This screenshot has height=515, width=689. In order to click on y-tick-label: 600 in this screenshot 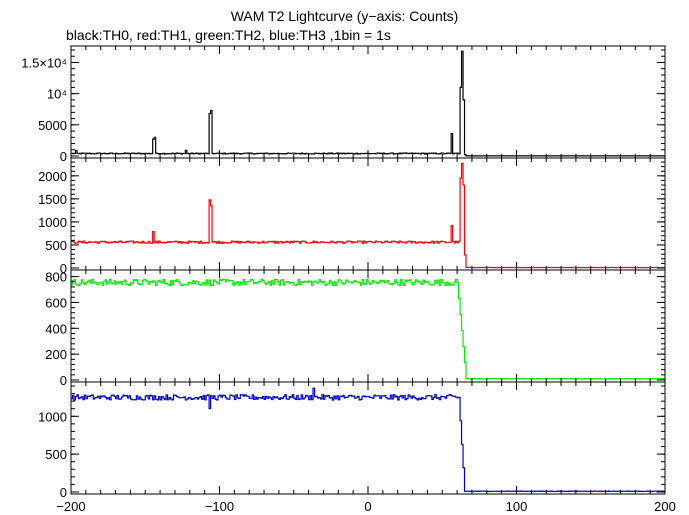, I will do `click(56, 302)`.